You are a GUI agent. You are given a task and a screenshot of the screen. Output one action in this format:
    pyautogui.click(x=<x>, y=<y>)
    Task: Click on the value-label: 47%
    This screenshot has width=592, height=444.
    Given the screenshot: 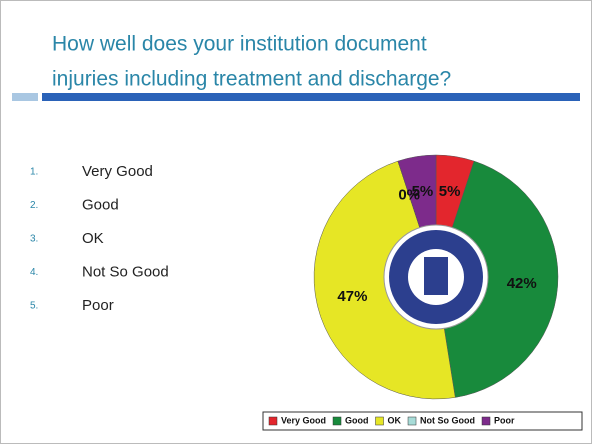 What is the action you would take?
    pyautogui.click(x=352, y=296)
    